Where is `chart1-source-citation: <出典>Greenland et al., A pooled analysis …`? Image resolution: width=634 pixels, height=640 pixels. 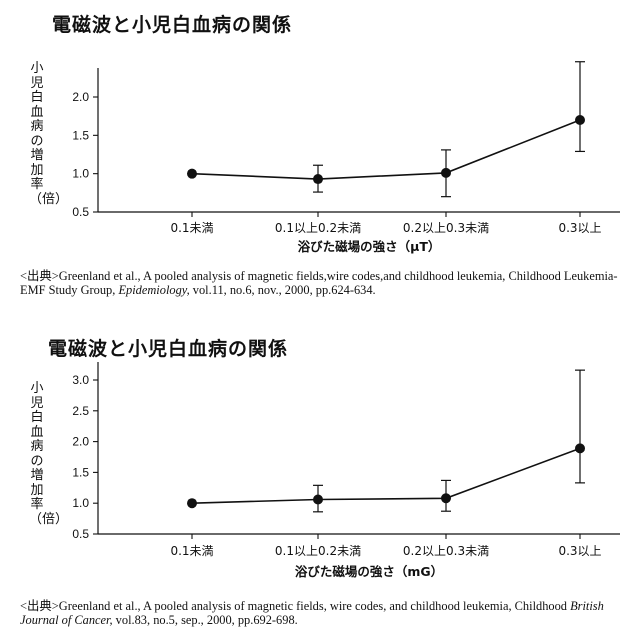
chart1-source-citation: <出典>Greenland et al., A pooled analysis … is located at coordinates (320, 283).